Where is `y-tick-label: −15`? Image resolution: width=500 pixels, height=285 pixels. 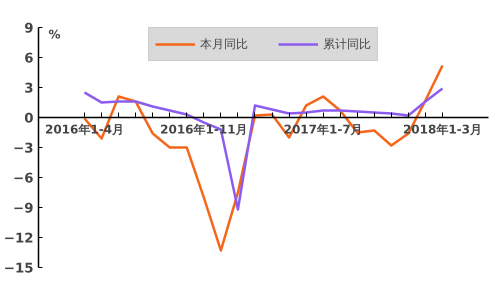
y-tick-label: −15 is located at coordinates (19, 269).